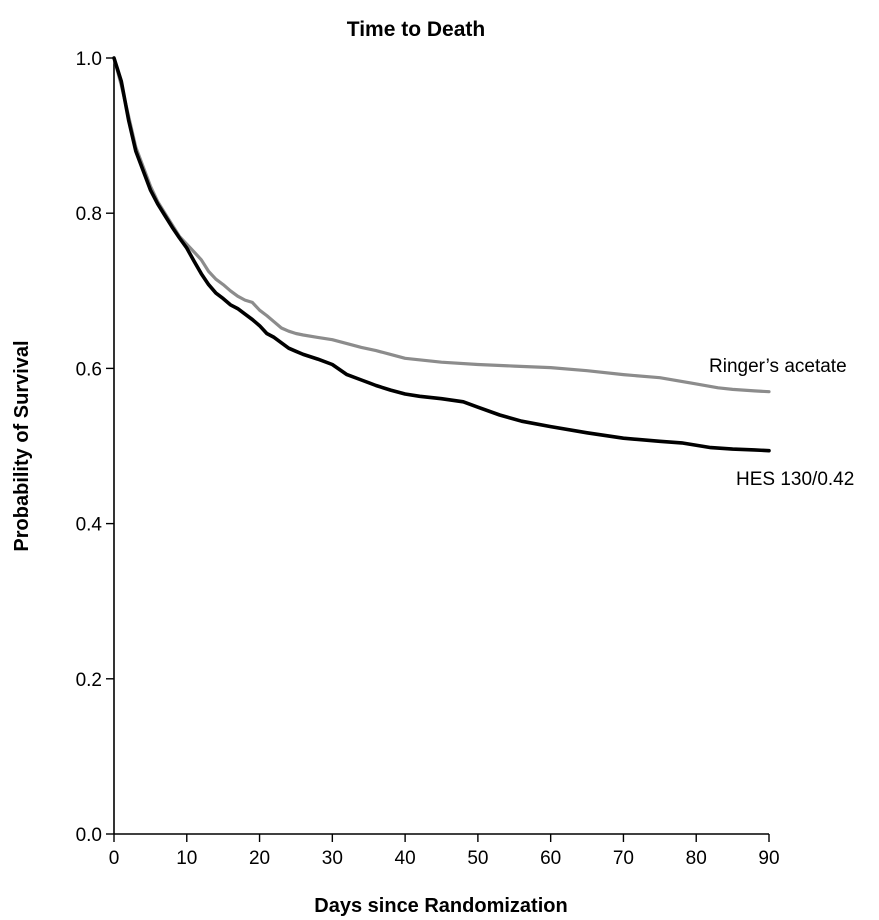  Describe the element at coordinates (95, 447) in the screenshot. I see `y-axis-ticks: 0.0 0.2 0.4 0.6 0.8 1.0` at that location.